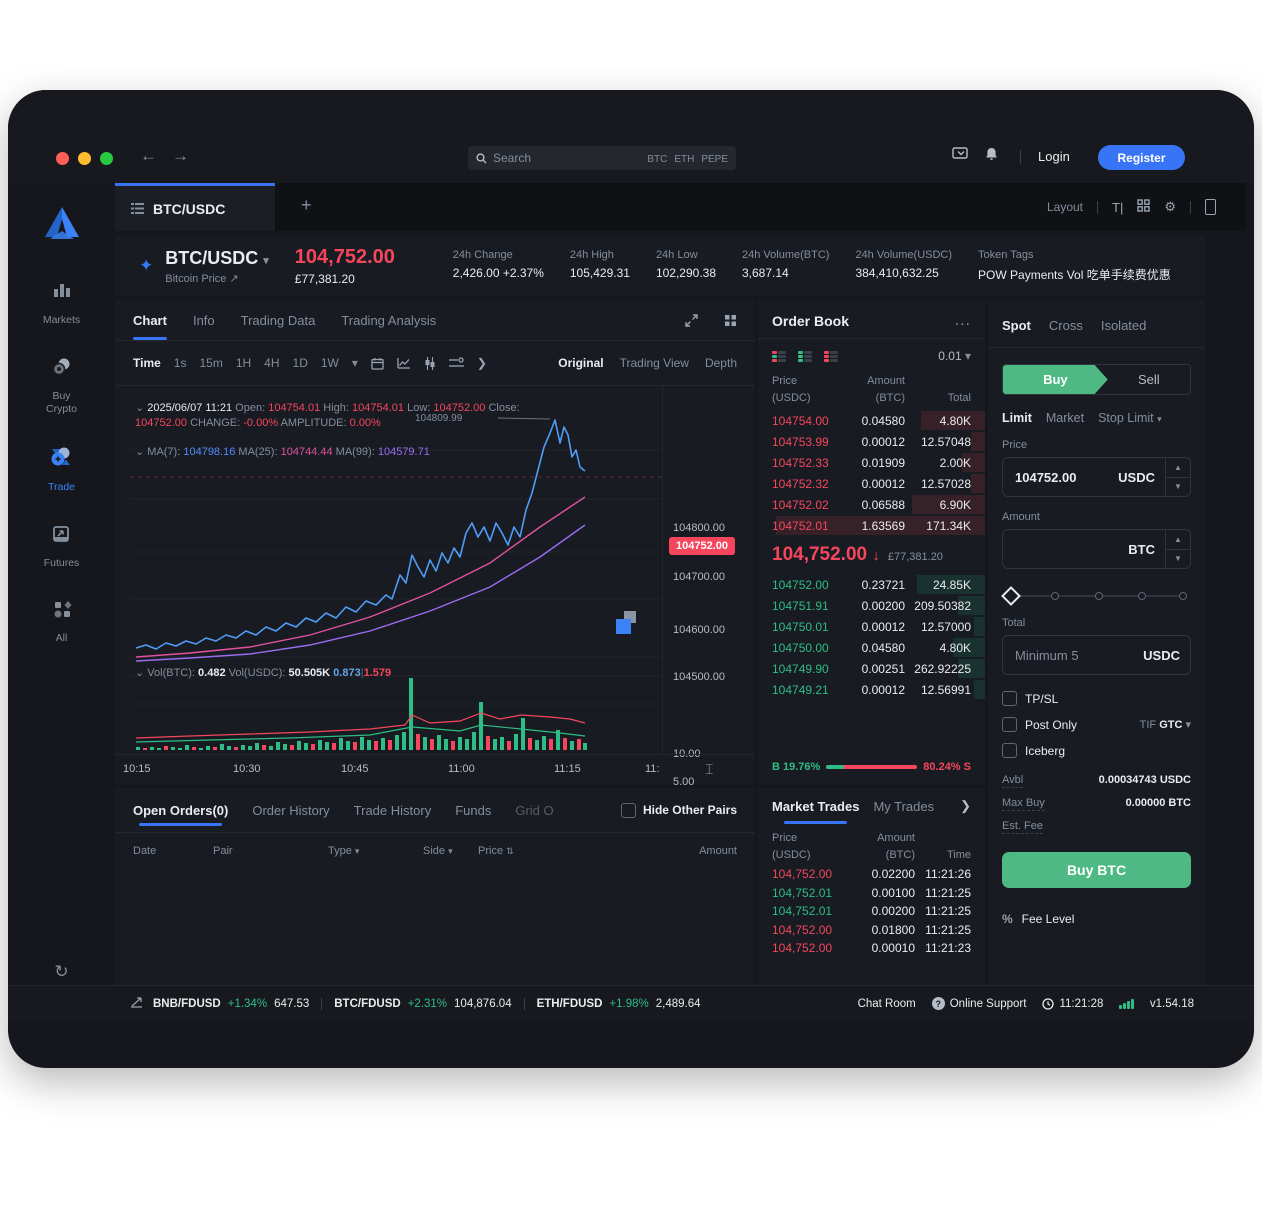 The width and height of the screenshot is (1262, 1211). I want to click on interval-4H: 4H, so click(272, 363).